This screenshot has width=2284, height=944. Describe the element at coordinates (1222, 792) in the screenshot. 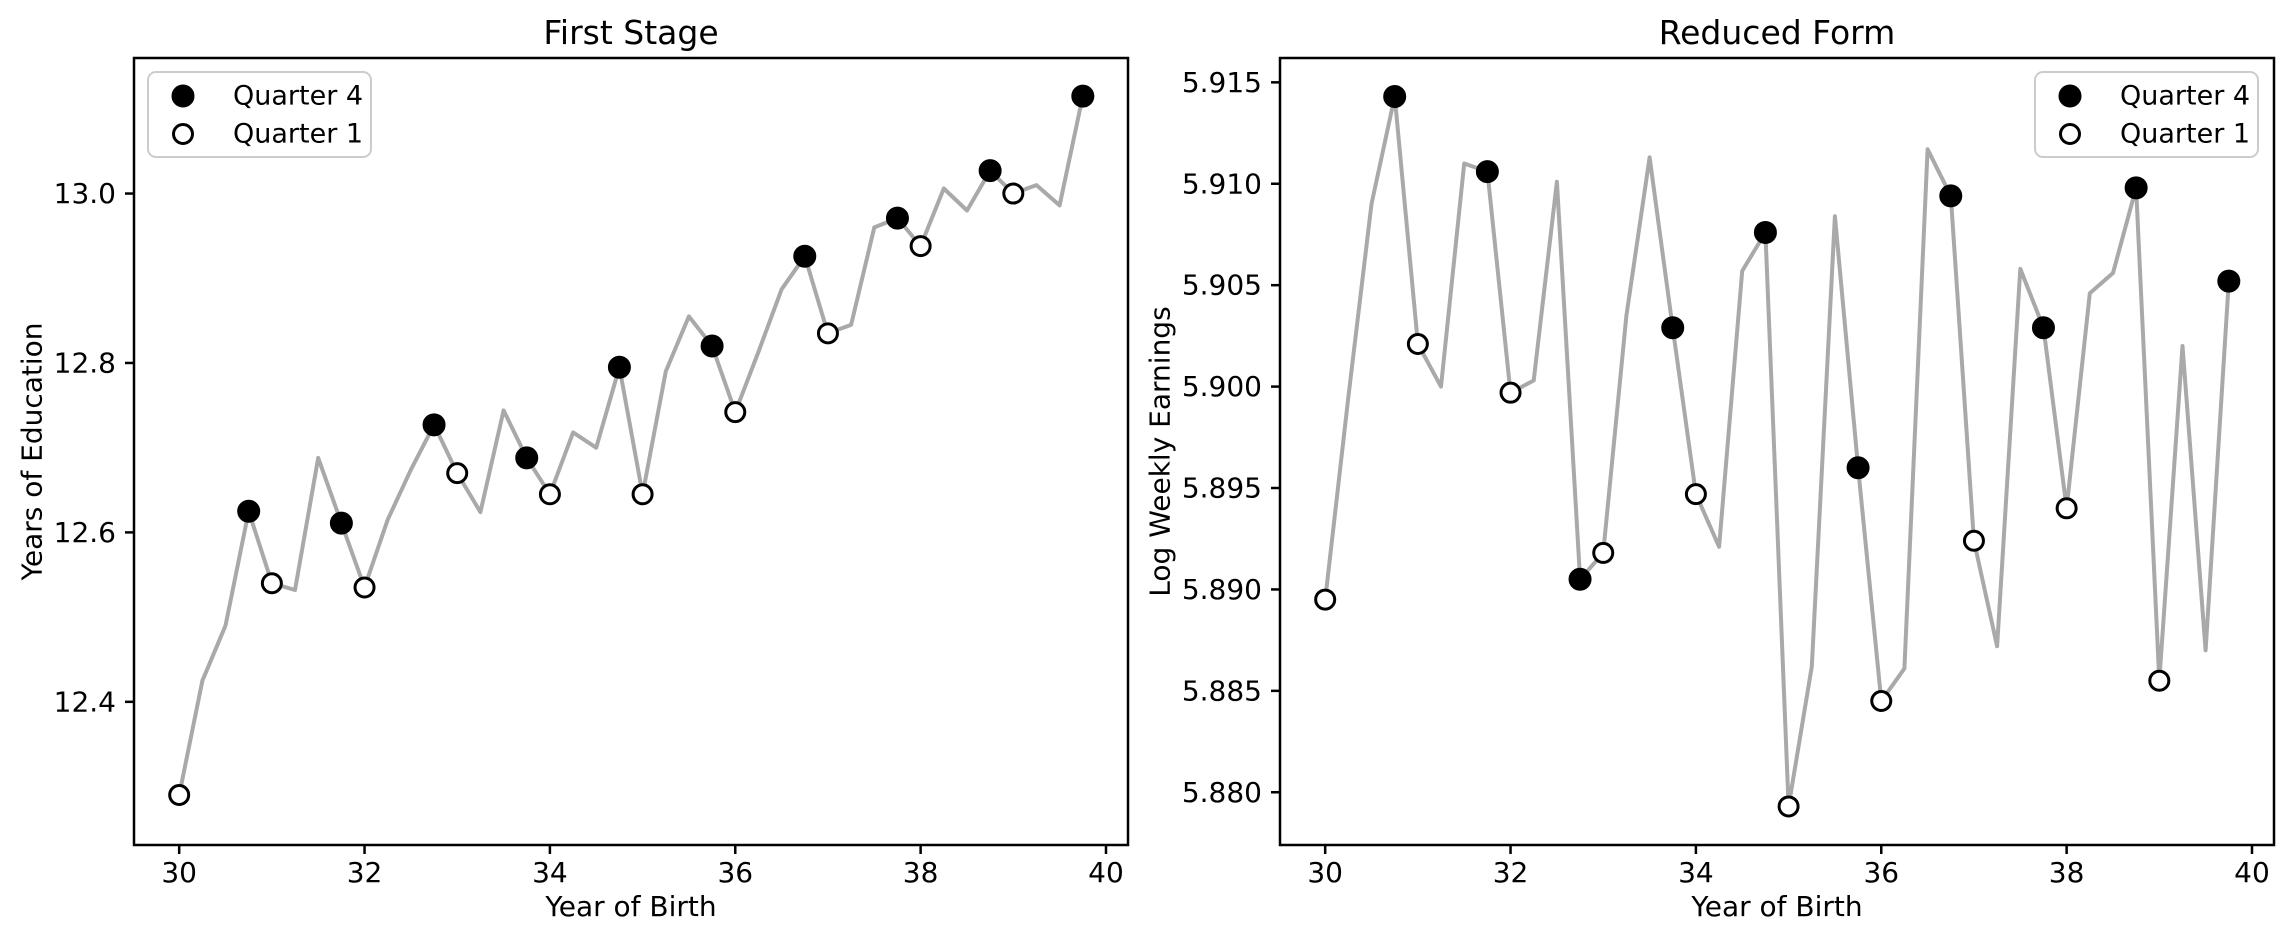

I see `y-tick-label: 5.880` at that location.